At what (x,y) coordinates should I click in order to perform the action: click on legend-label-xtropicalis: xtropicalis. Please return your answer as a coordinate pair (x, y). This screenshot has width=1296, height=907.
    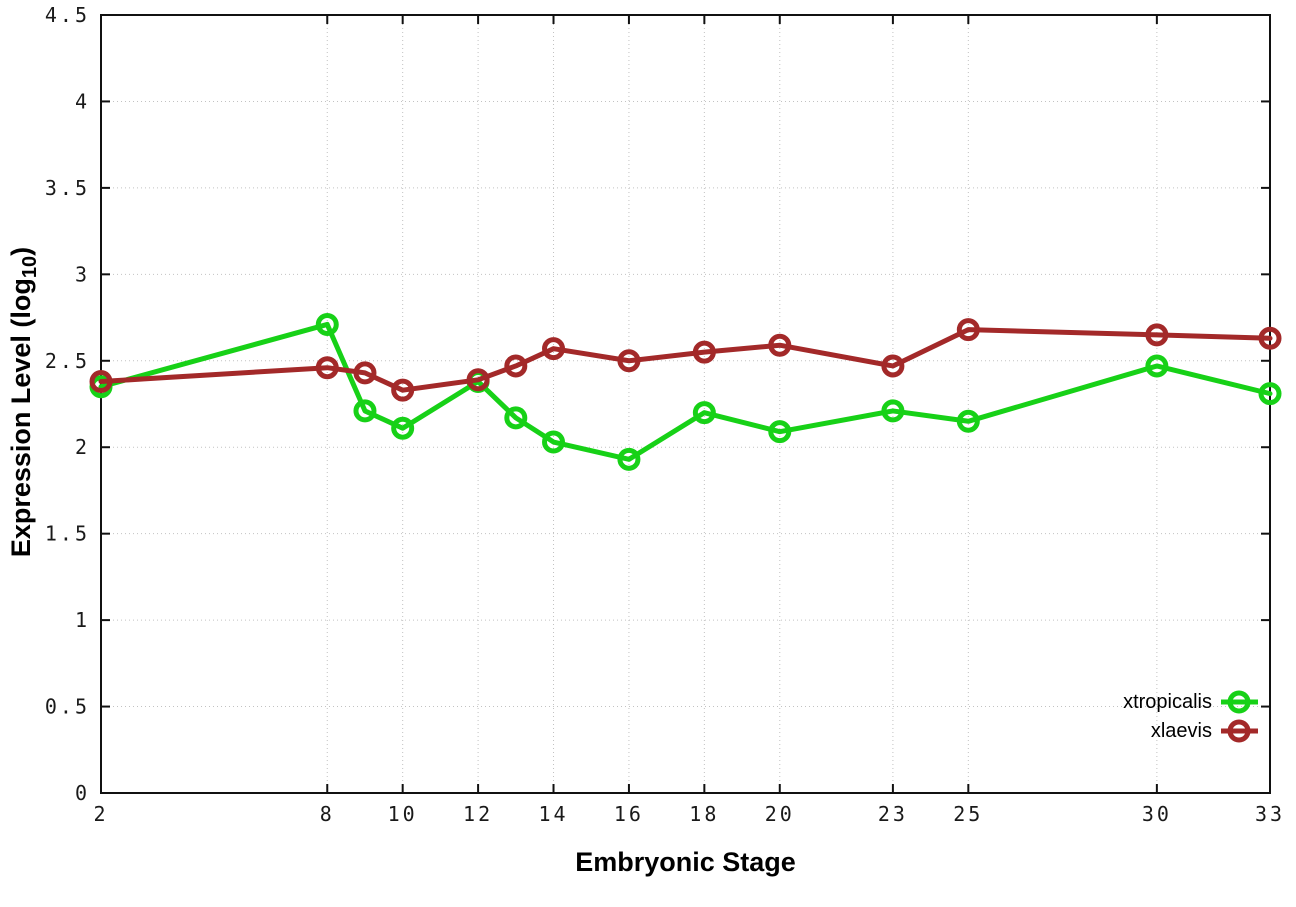
    Looking at the image, I should click on (1167, 702).